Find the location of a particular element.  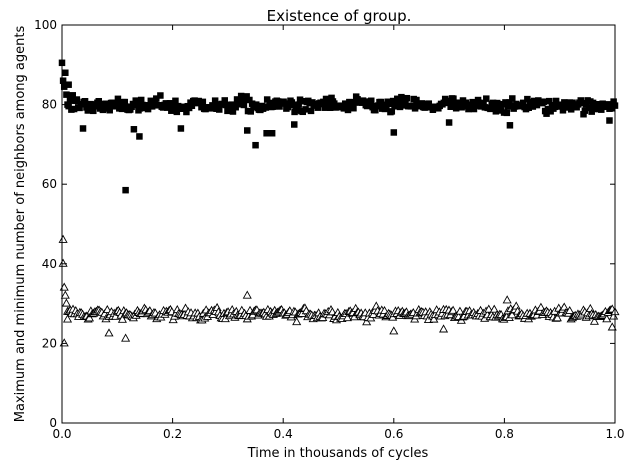

x-tick-label: 0.2 is located at coordinates (172, 434).